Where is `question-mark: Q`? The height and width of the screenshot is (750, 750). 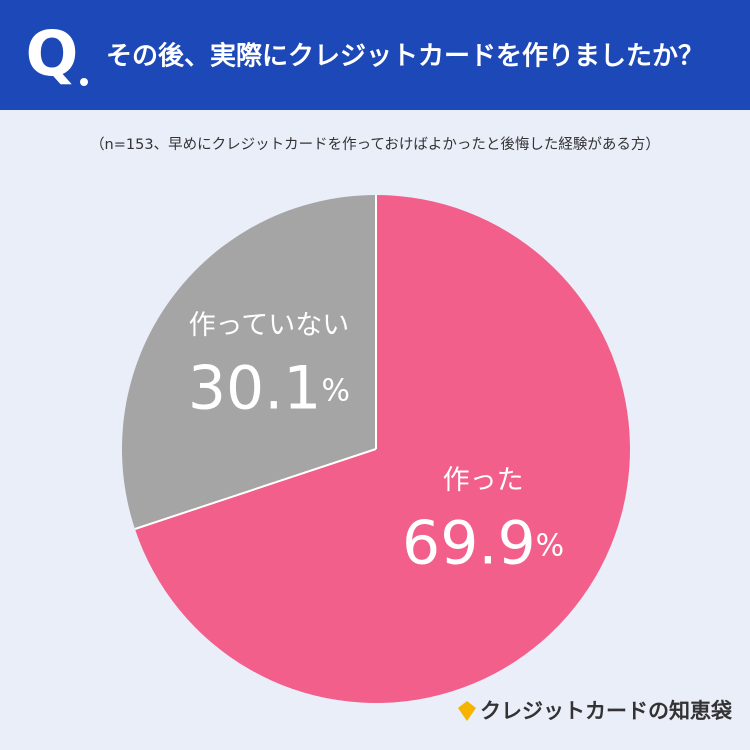
question-mark: Q is located at coordinates (52, 53).